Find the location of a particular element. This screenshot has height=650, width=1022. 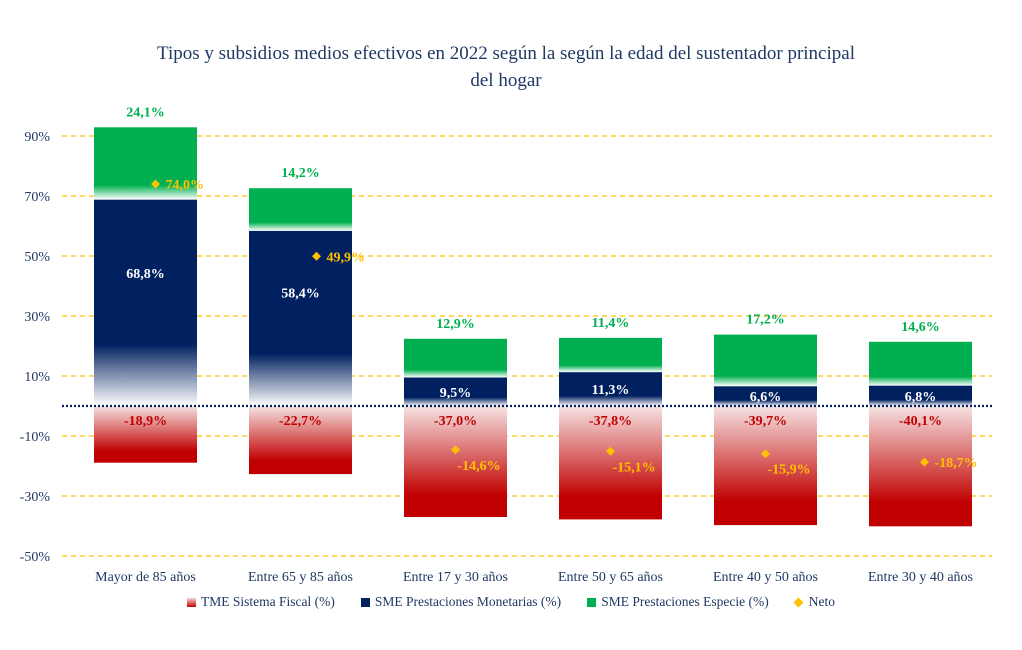

legend-label: SME Prestaciones Especie (%) is located at coordinates (685, 601).